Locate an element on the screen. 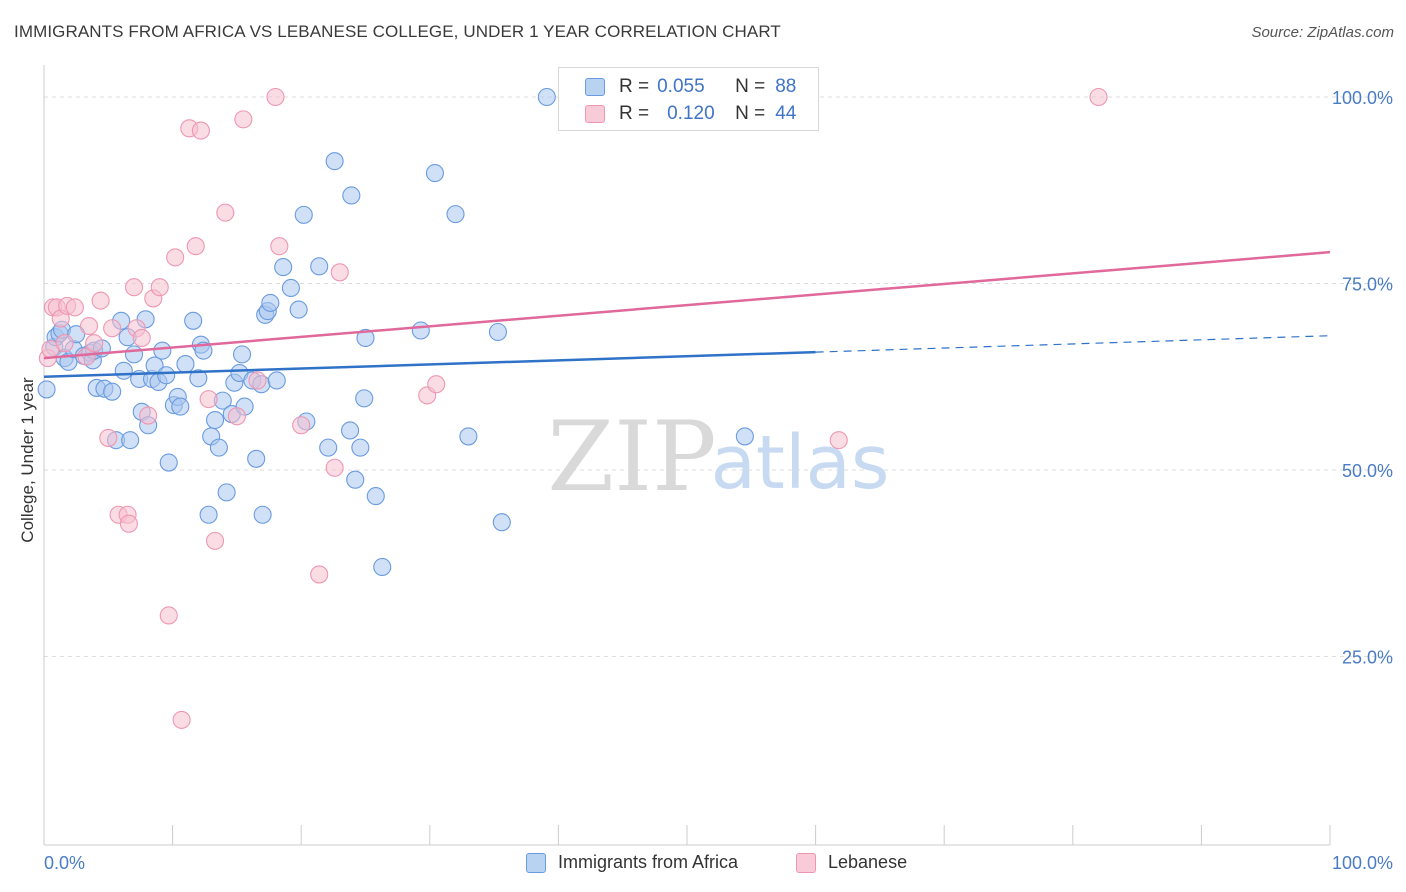  lebanese-r-value: 0.120 is located at coordinates (691, 113).